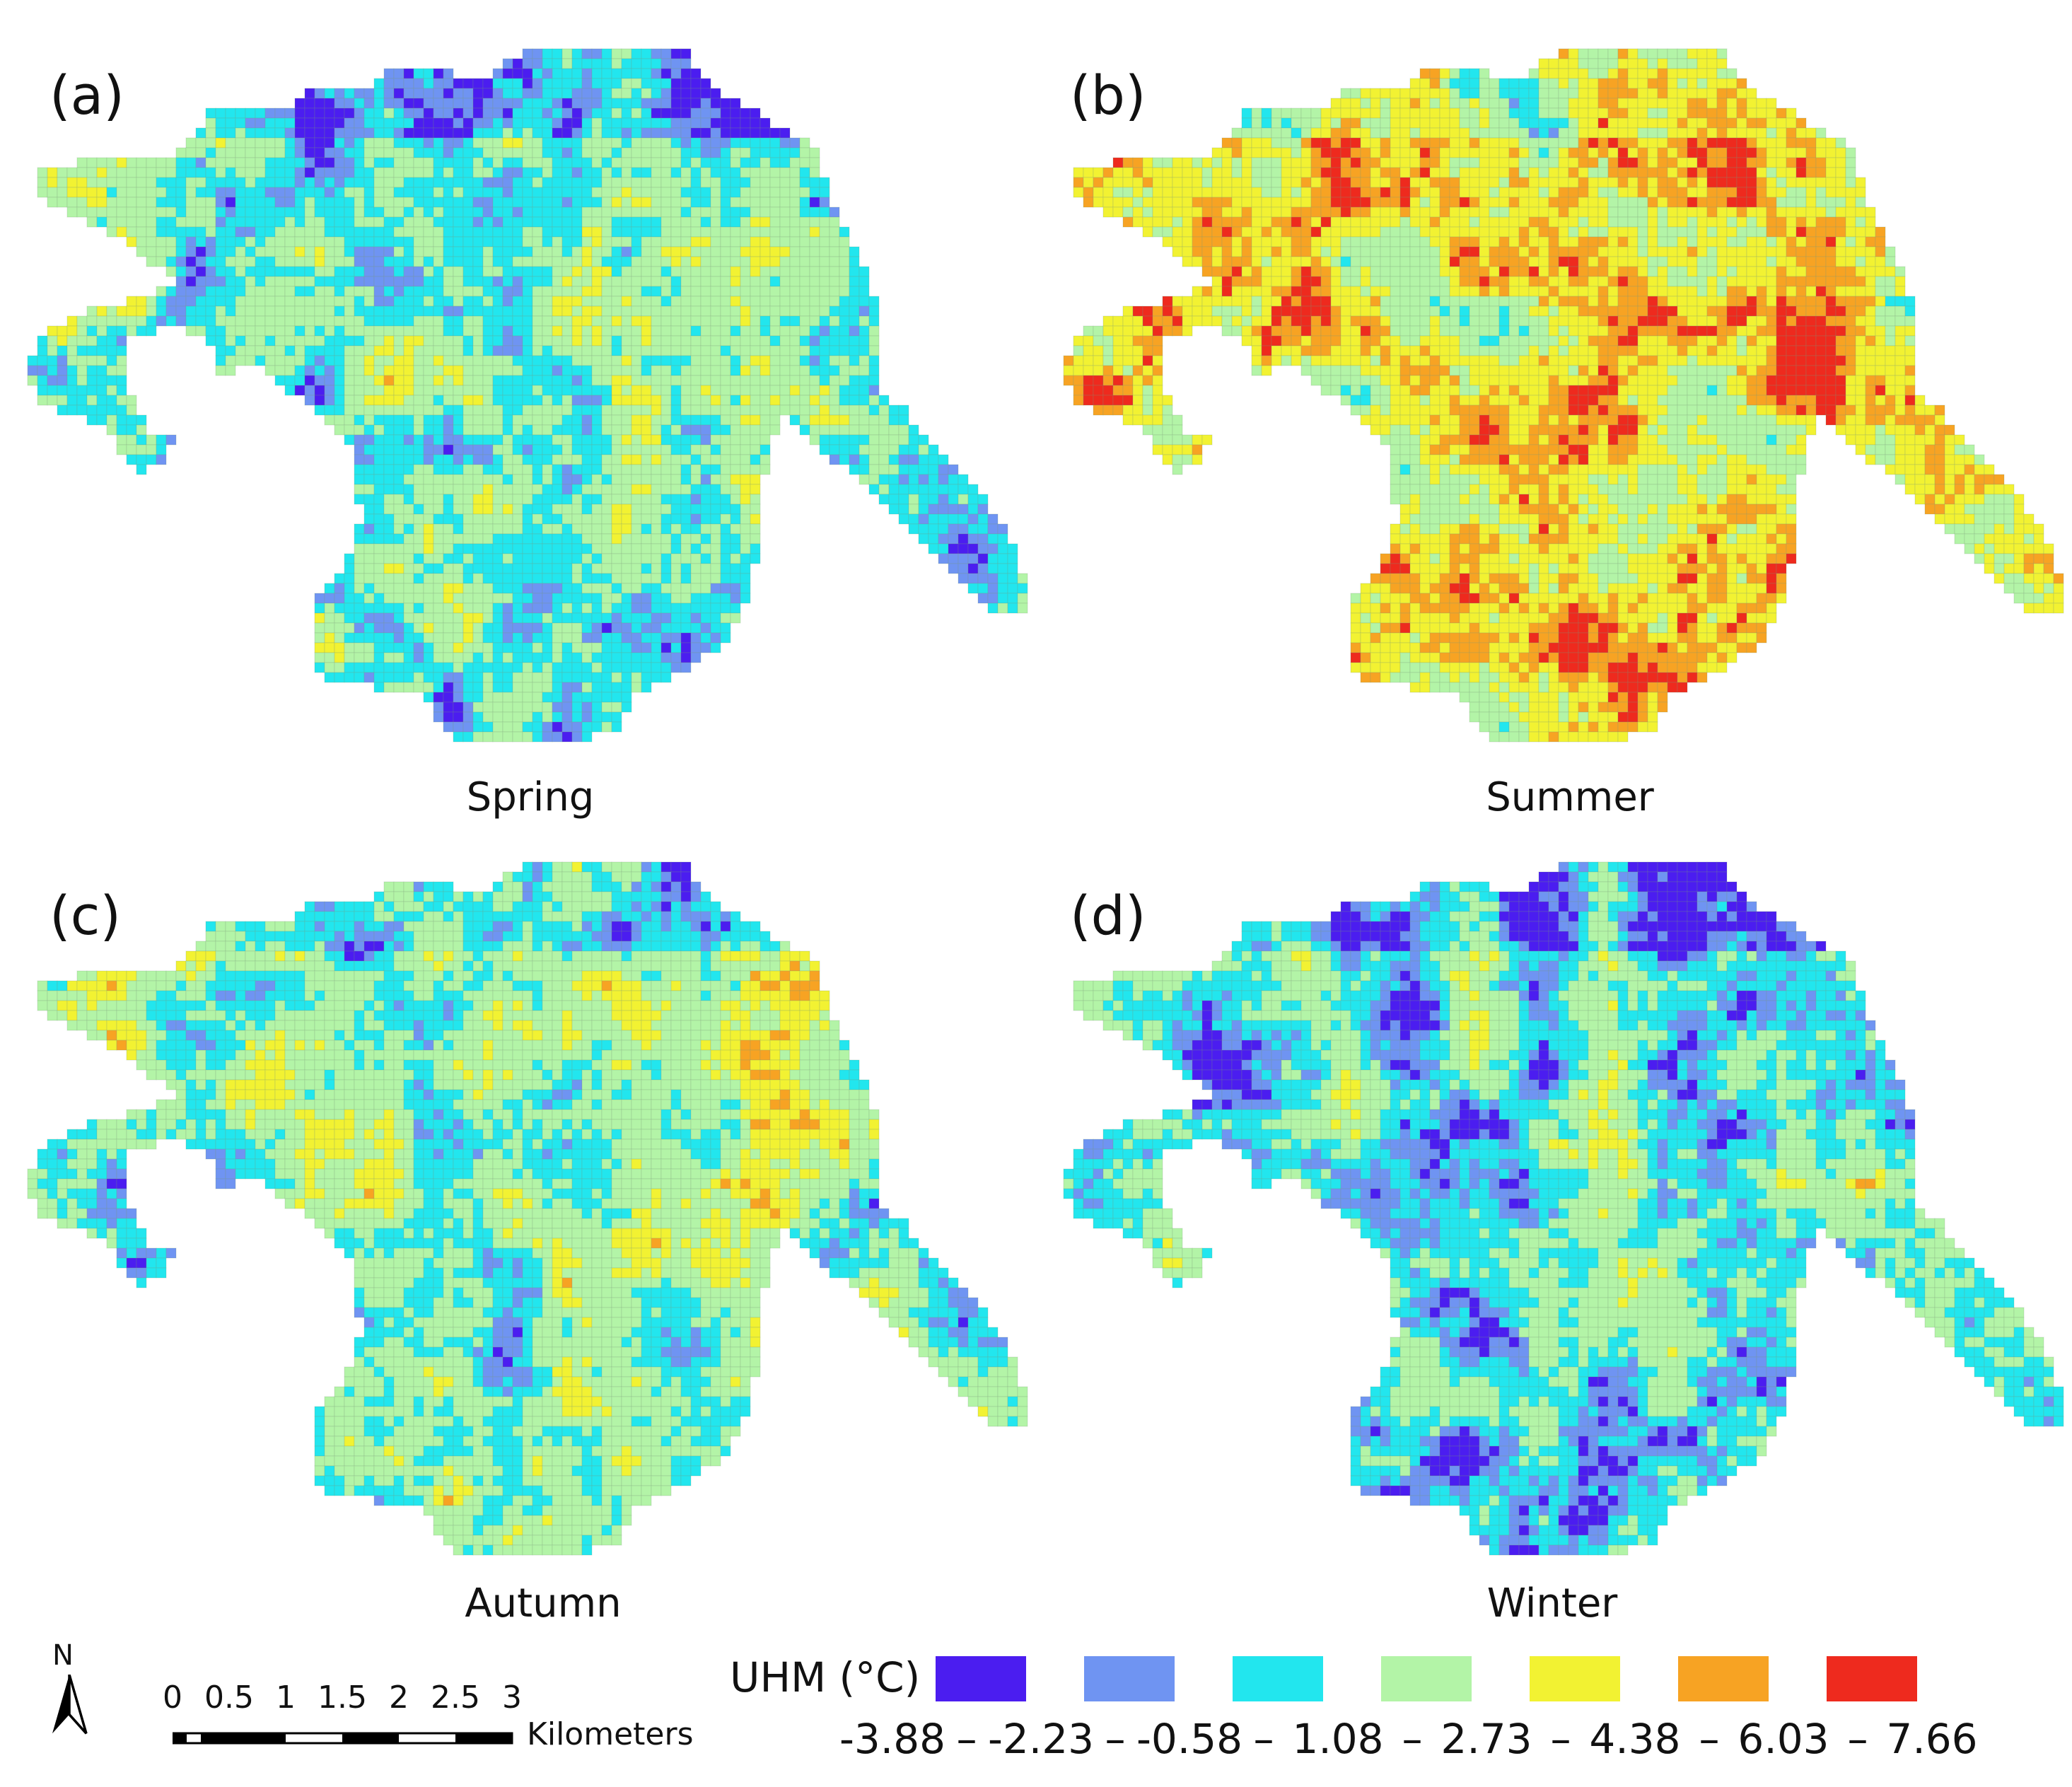 The width and height of the screenshot is (2072, 1787). Describe the element at coordinates (1189, 1739) in the screenshot. I see `legend-break-label: -0.58` at that location.